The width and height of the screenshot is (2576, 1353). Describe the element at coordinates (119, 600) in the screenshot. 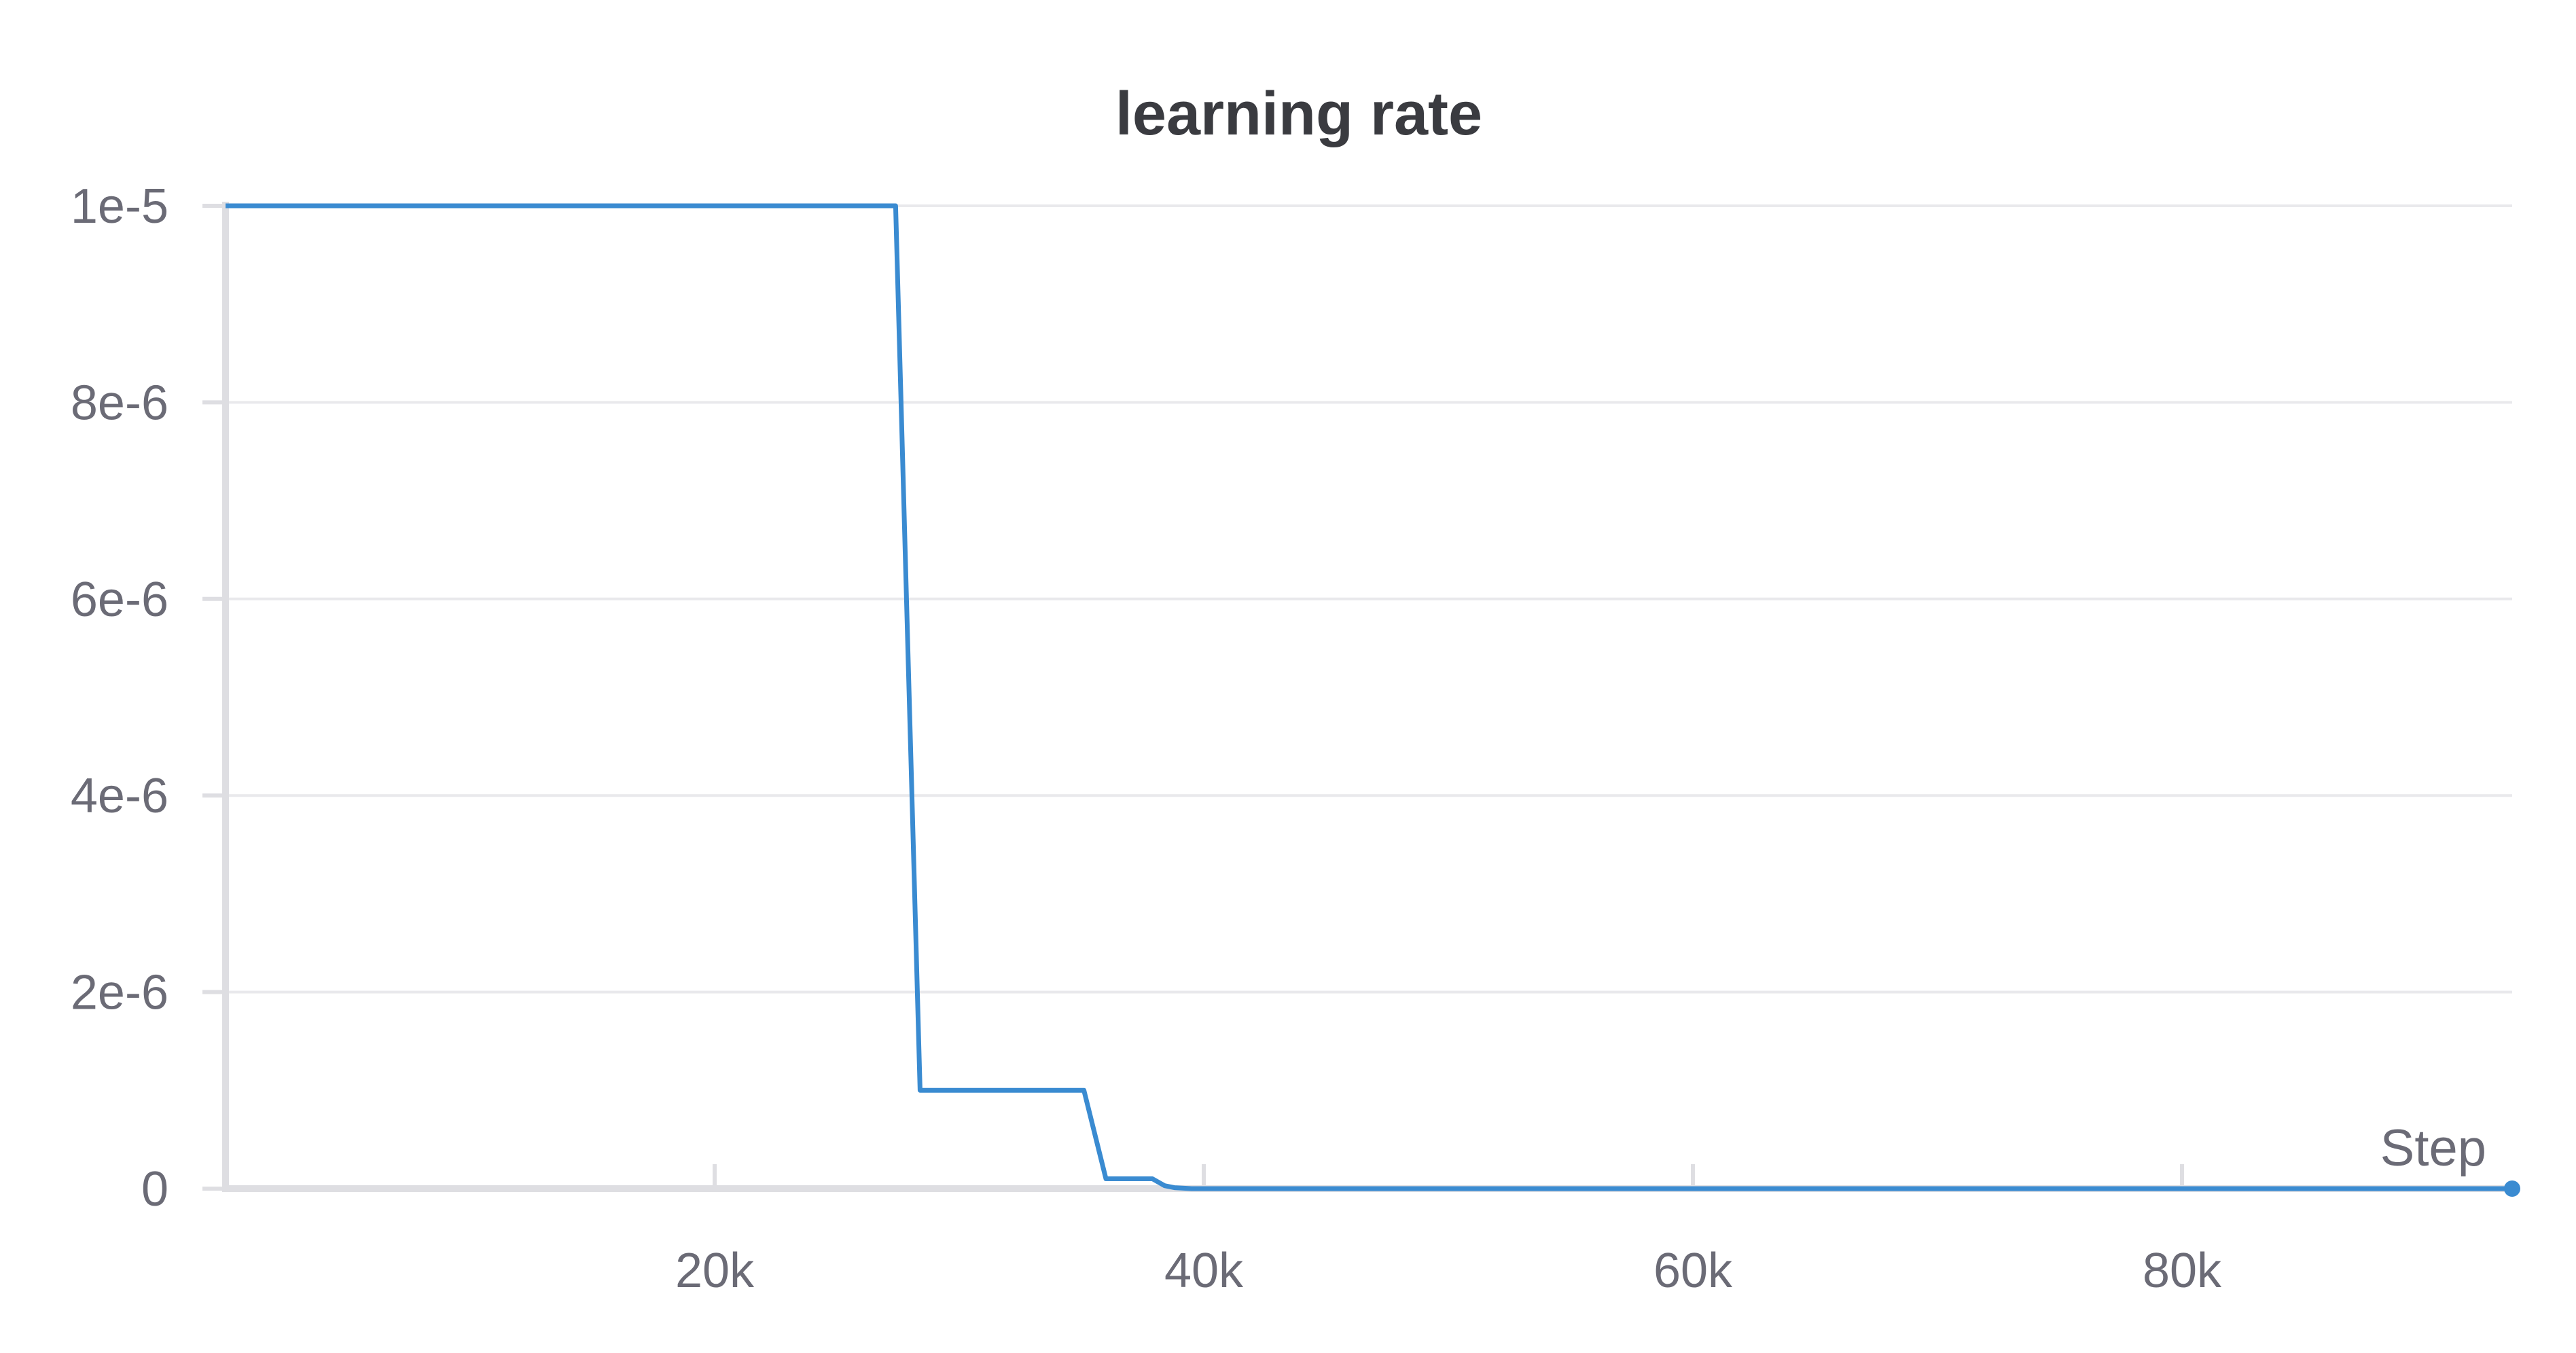

I see `y-tick-label: 6e-6` at that location.